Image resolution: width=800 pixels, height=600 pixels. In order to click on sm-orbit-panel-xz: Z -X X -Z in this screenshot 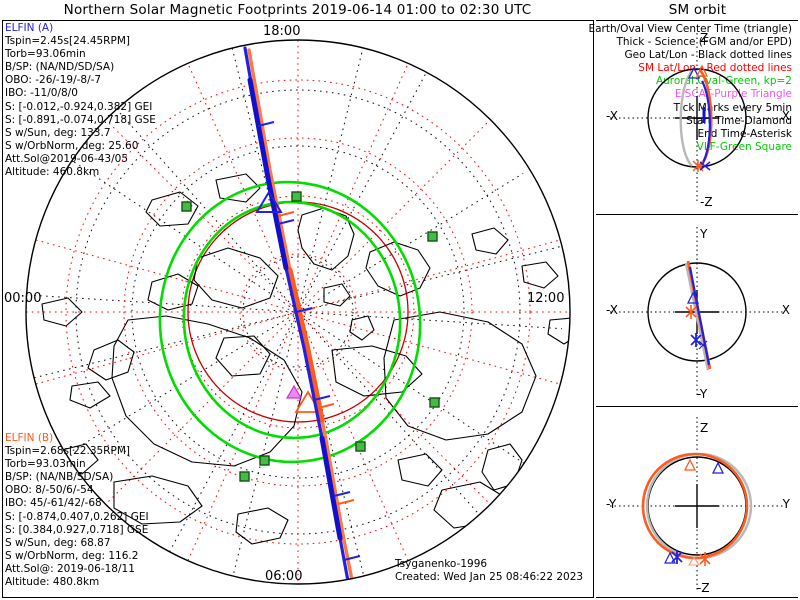, I will do `click(697, 117)`.